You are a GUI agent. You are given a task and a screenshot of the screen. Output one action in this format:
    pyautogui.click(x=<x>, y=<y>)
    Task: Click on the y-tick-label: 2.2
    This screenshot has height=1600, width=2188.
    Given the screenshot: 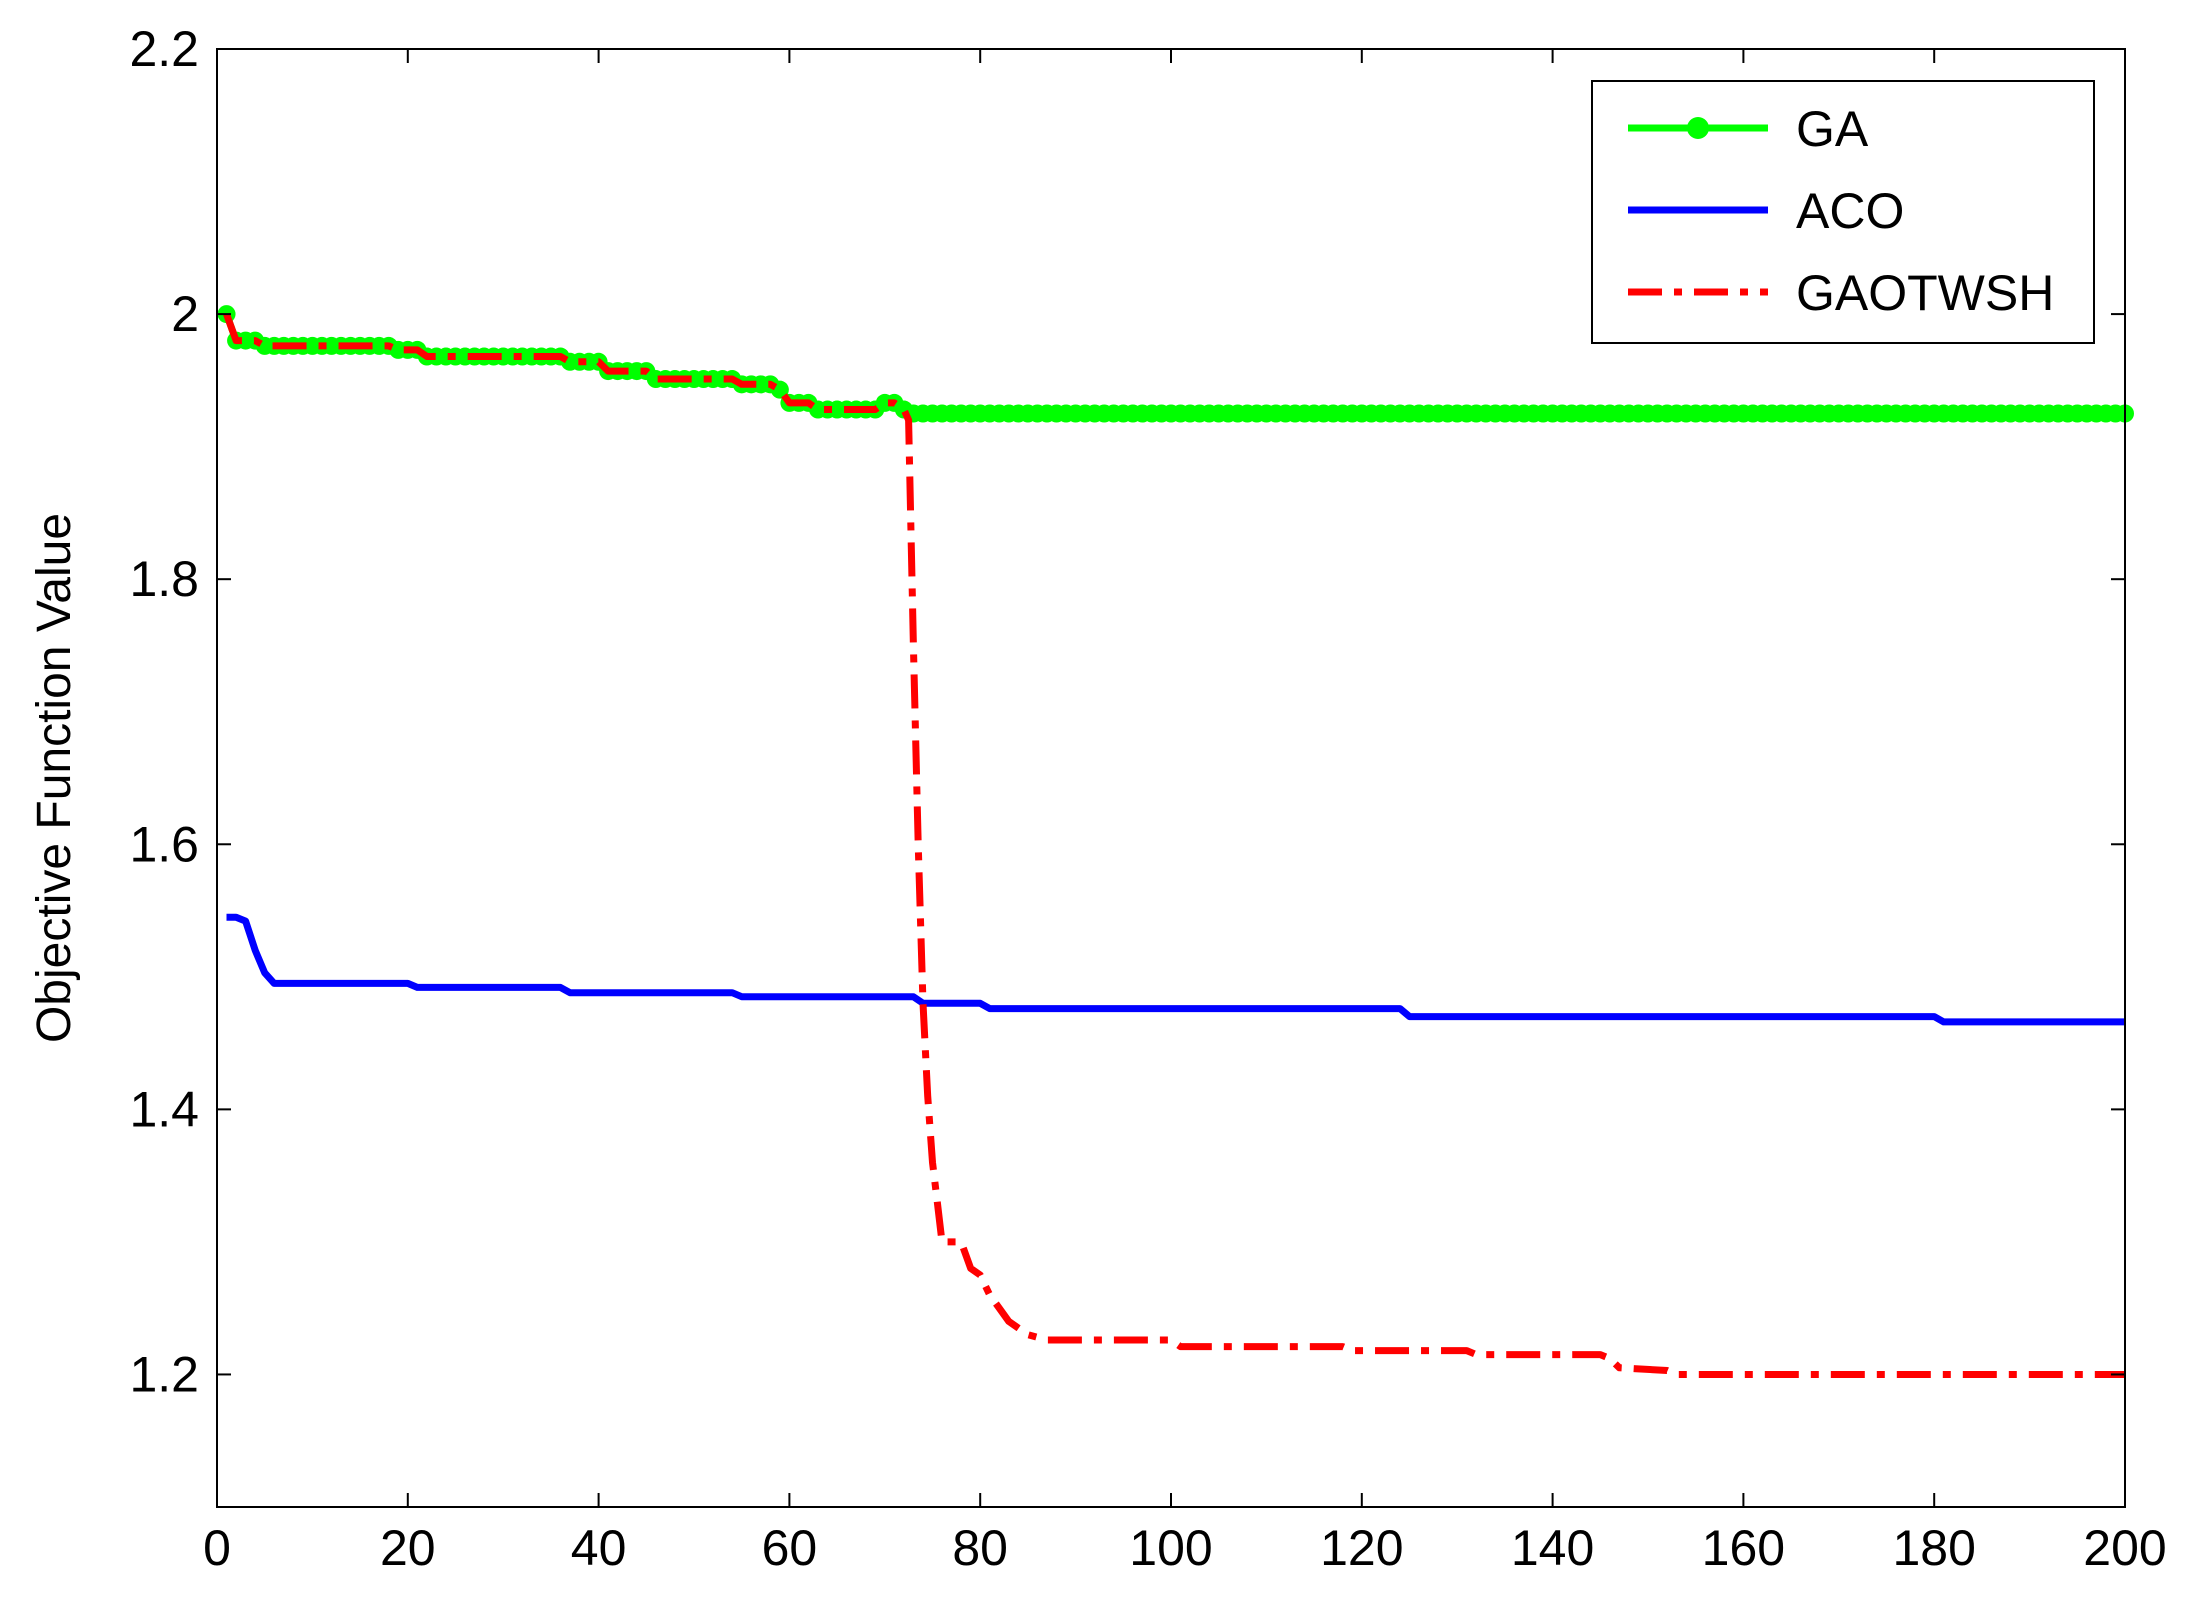 What is the action you would take?
    pyautogui.click(x=164, y=49)
    